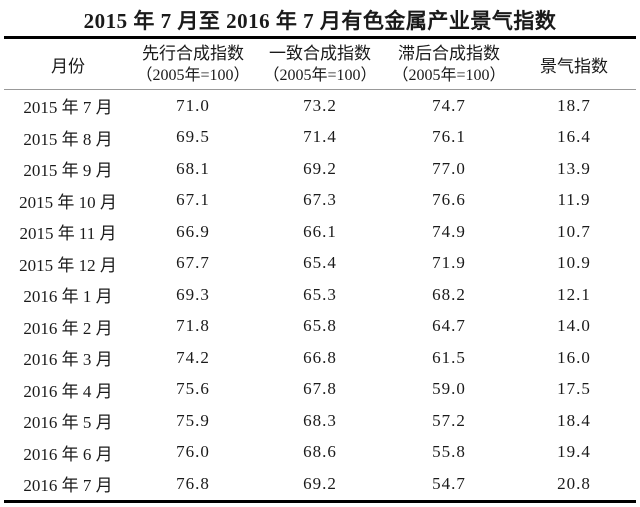 Image resolution: width=640 pixels, height=507 pixels. Describe the element at coordinates (449, 75) in the screenshot. I see `col-header-lagging-base: （2005年=100）` at that location.